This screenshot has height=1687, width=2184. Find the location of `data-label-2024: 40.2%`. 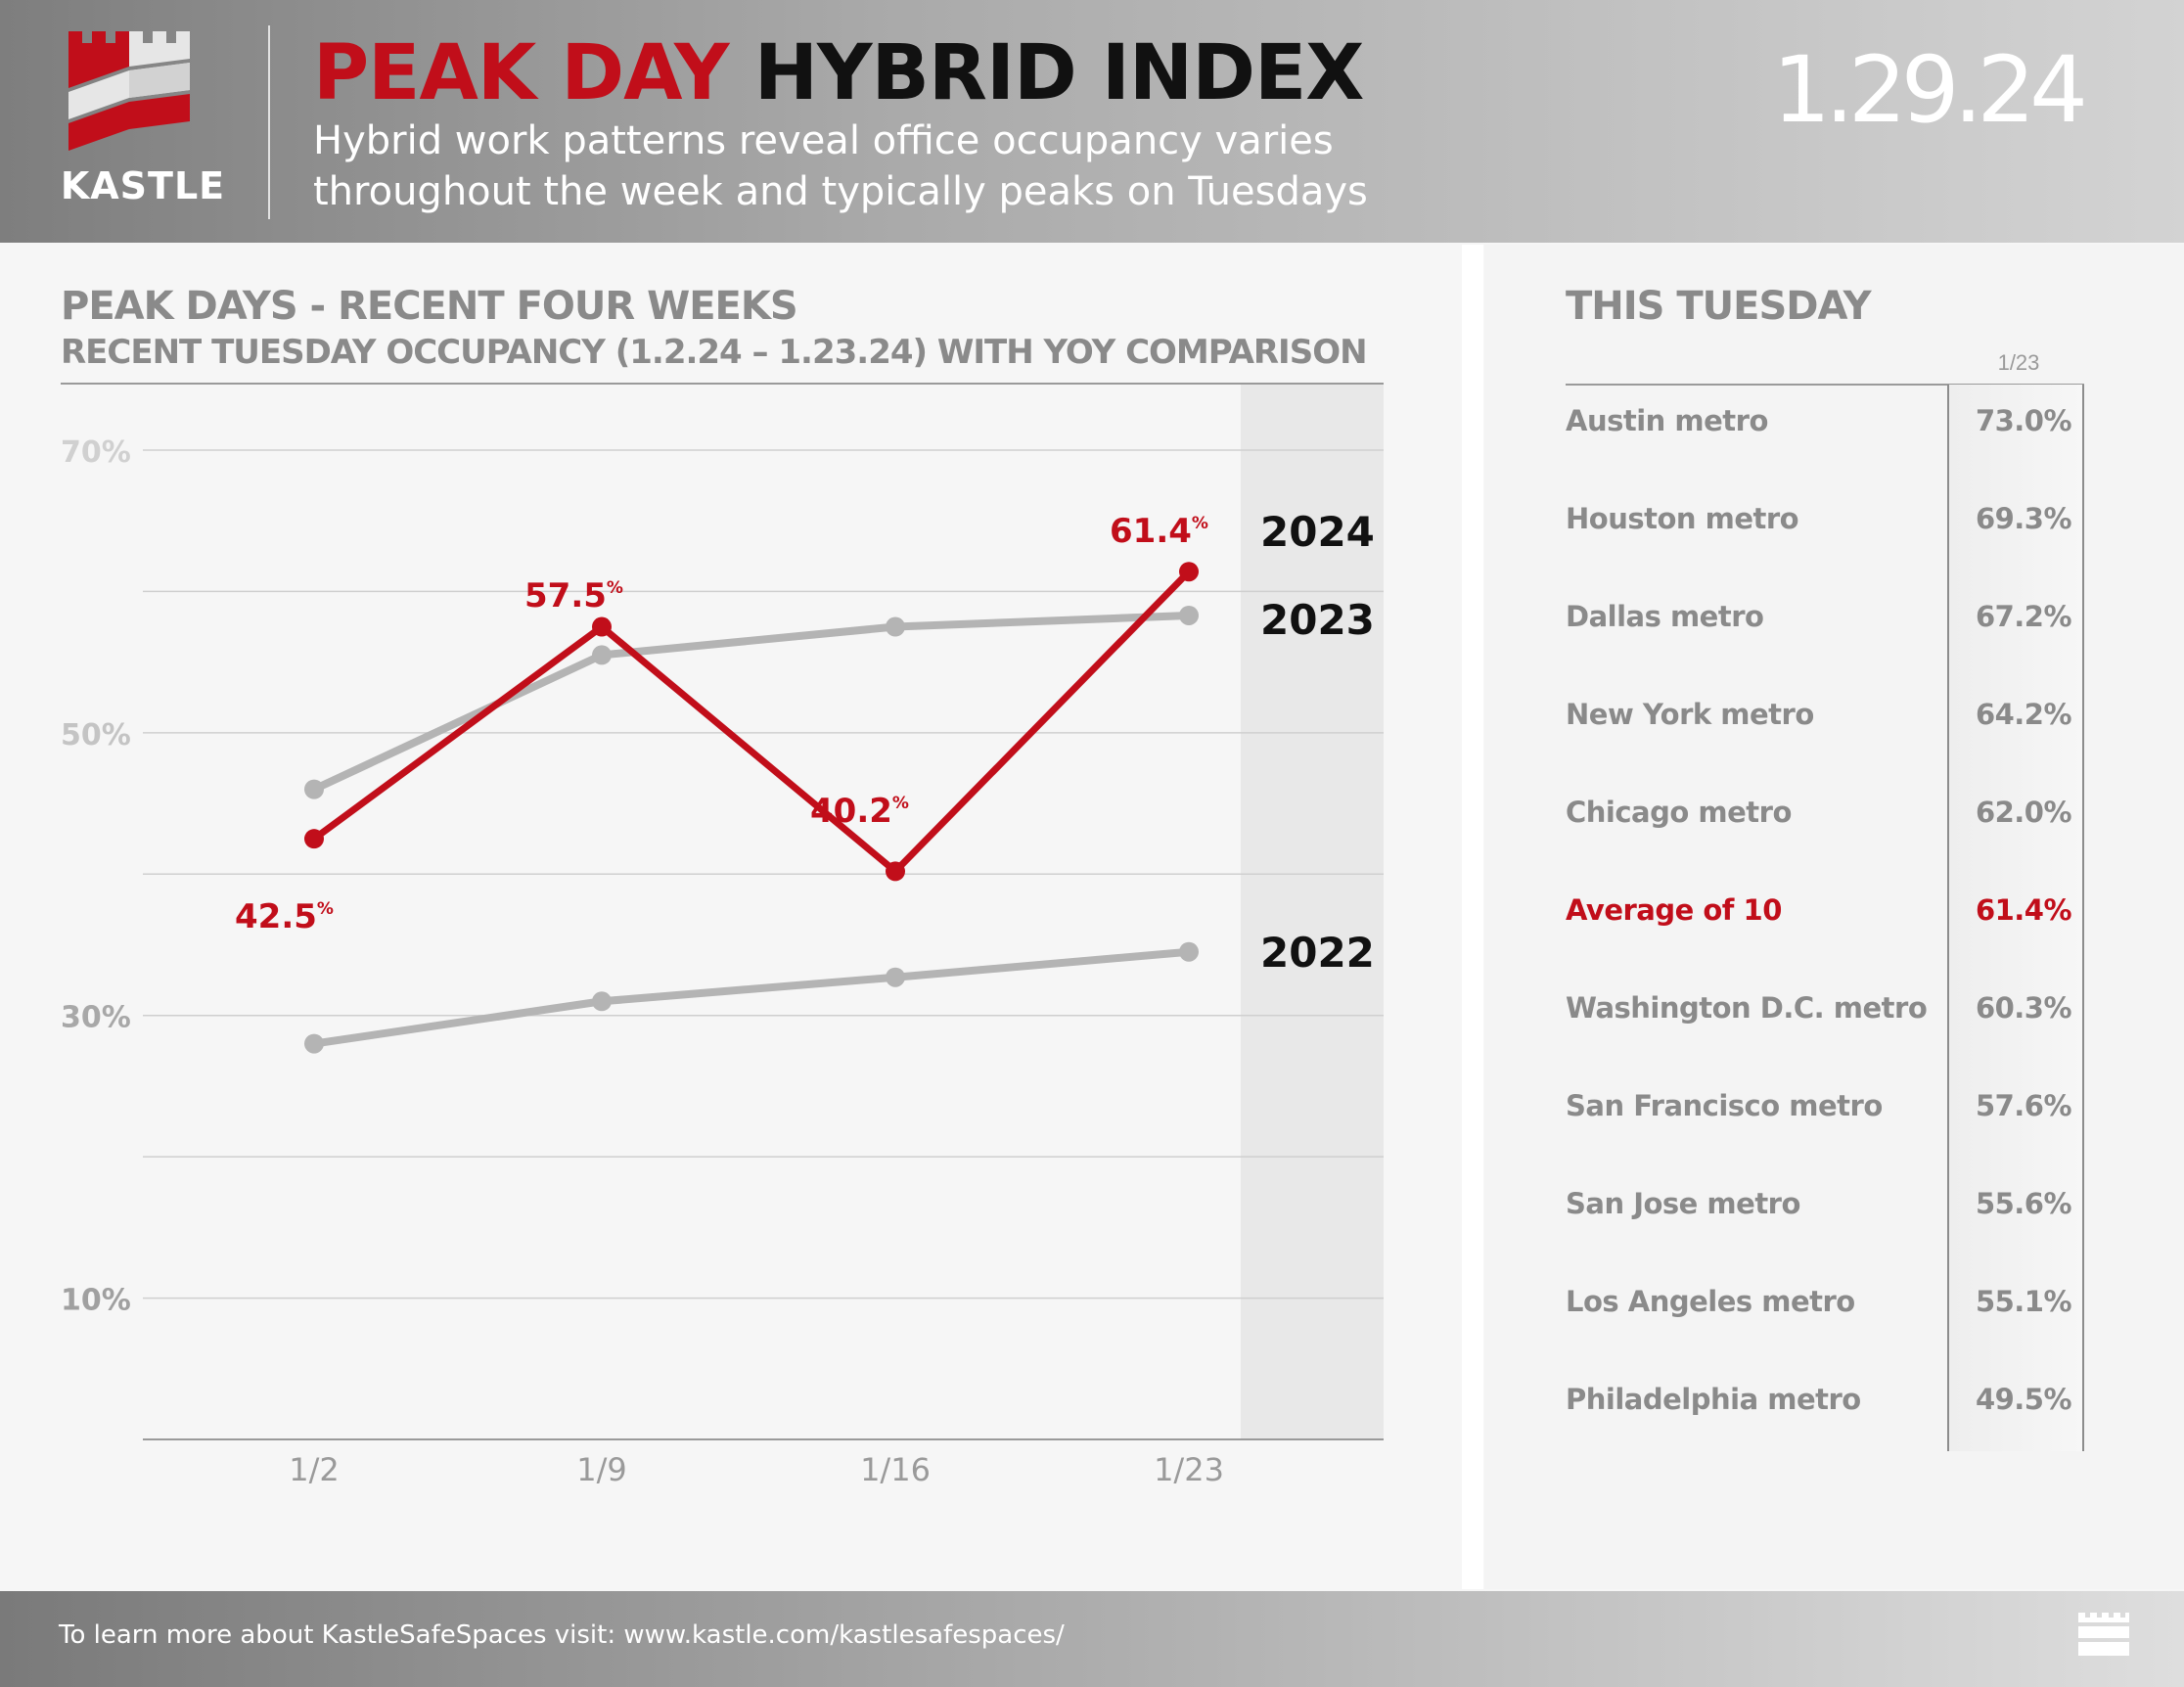

data-label-2024: 40.2% is located at coordinates (859, 811).